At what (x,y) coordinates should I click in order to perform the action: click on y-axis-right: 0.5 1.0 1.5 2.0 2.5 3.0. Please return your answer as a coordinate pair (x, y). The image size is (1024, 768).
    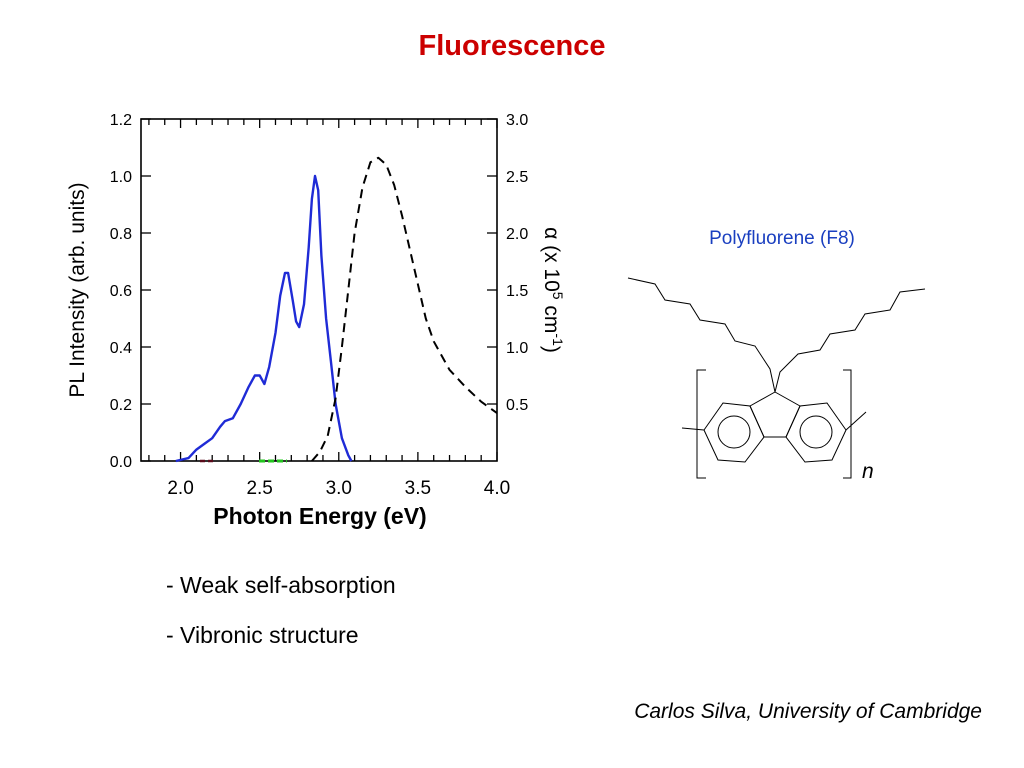
    Looking at the image, I should click on (507, 263).